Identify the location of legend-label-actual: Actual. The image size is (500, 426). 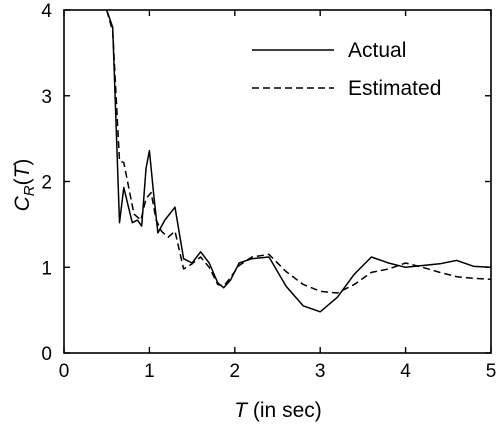
(377, 50).